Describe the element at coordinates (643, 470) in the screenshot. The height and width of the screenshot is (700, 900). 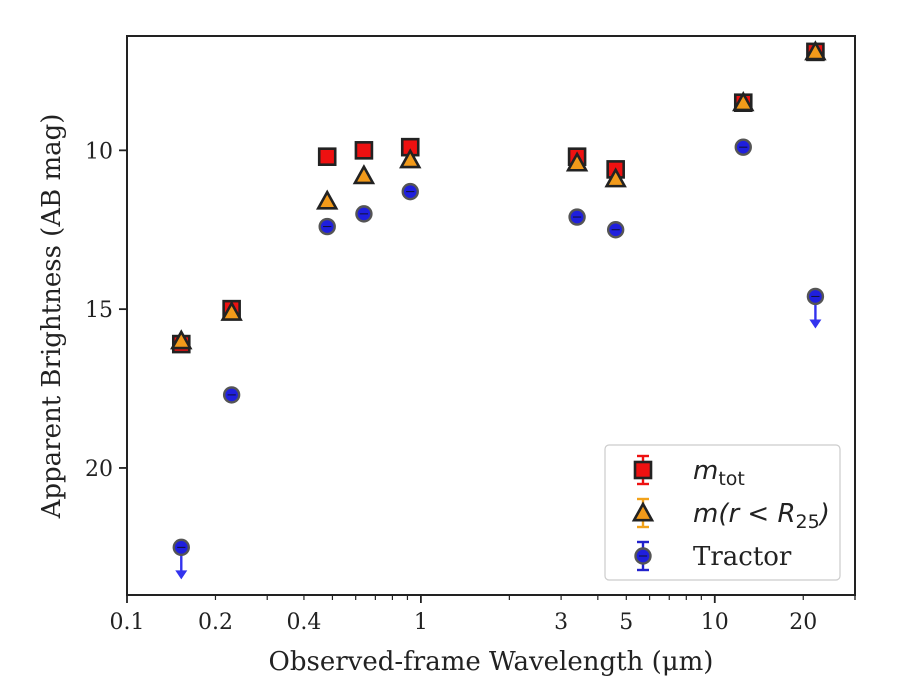
I see `legend-marker-square` at that location.